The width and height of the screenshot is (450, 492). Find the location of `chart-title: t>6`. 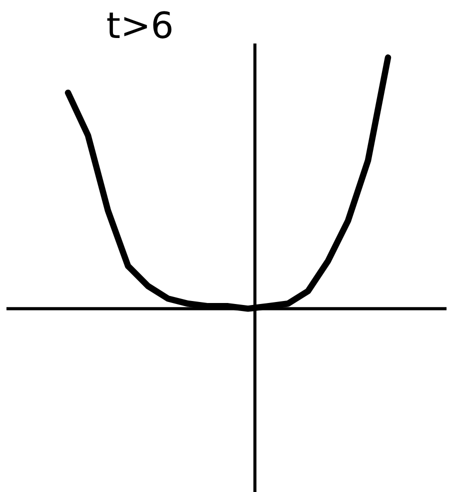

chart-title: t>6 is located at coordinates (139, 24).